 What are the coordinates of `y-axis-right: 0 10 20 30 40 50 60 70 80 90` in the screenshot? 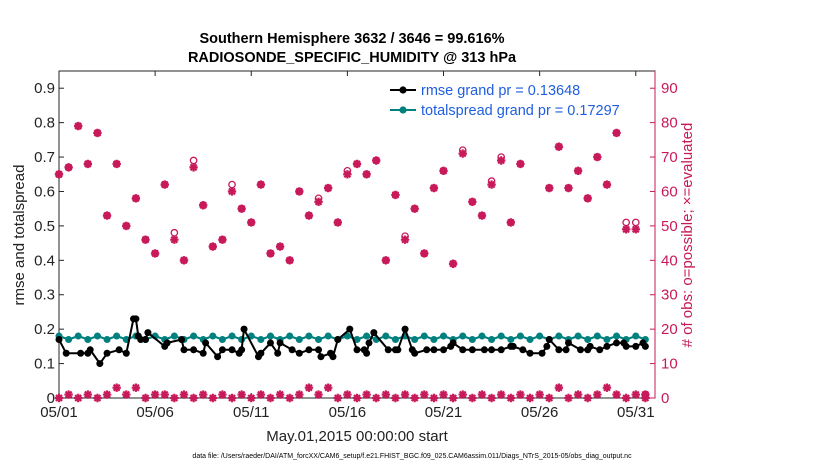 It's located at (664, 239).